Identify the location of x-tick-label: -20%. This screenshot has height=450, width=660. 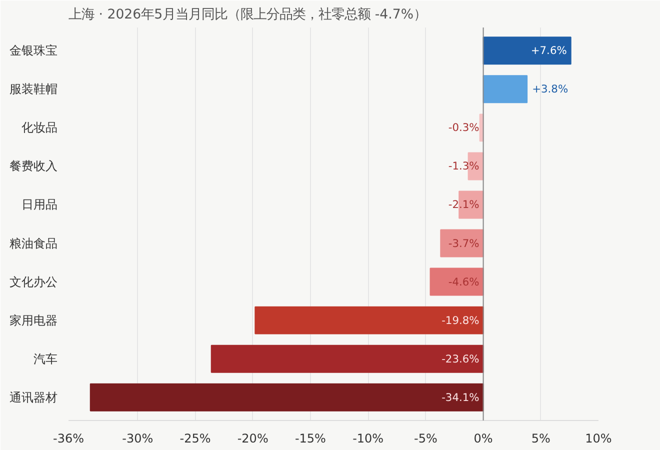
(252, 439).